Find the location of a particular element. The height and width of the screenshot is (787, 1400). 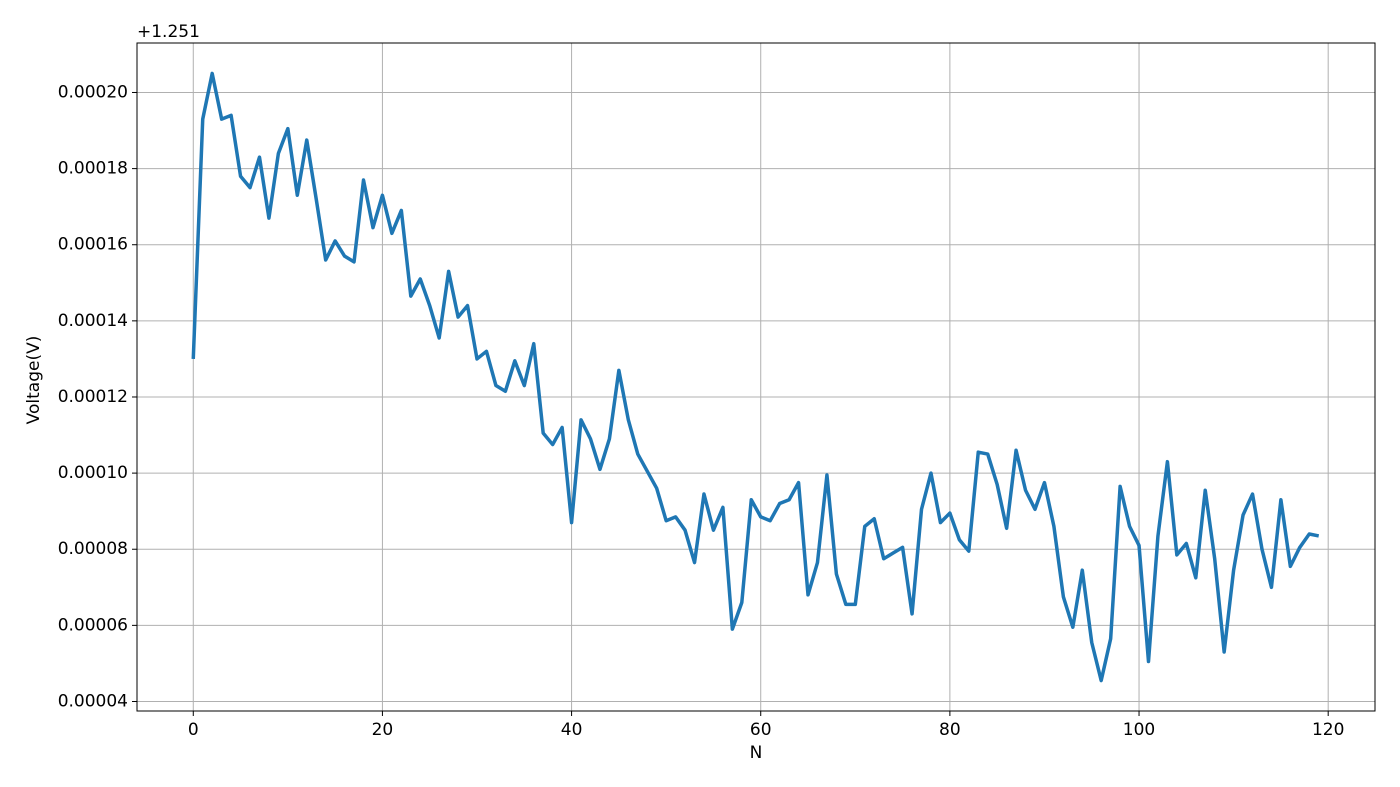

x-tick-label: 60 is located at coordinates (761, 730).